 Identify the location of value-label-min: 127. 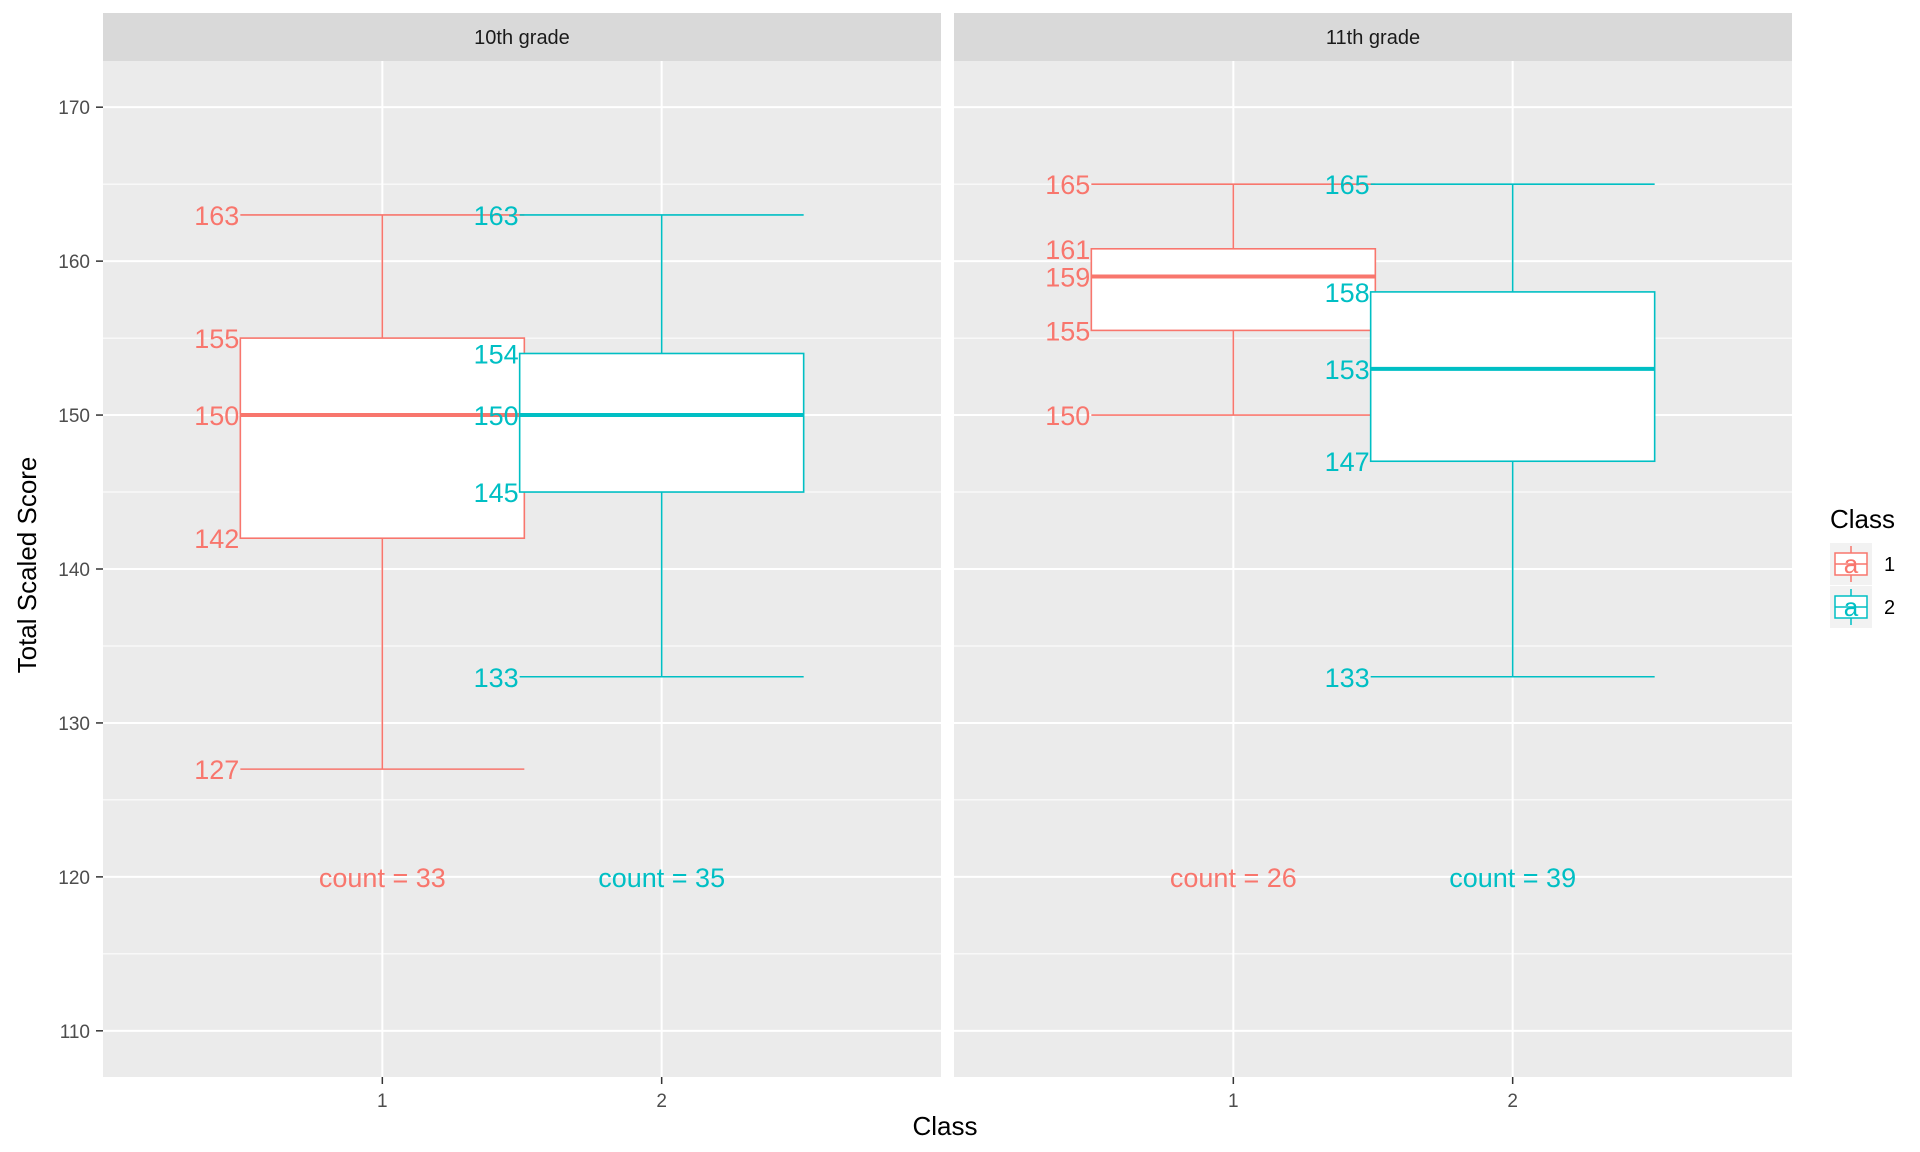
(216, 770).